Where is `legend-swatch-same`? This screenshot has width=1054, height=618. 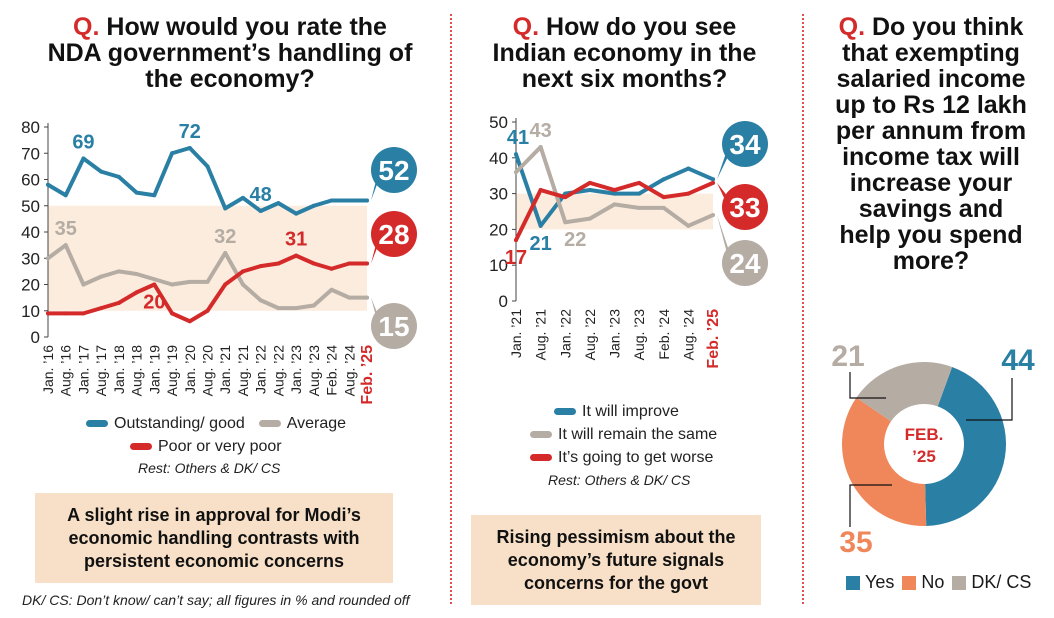 legend-swatch-same is located at coordinates (541, 434).